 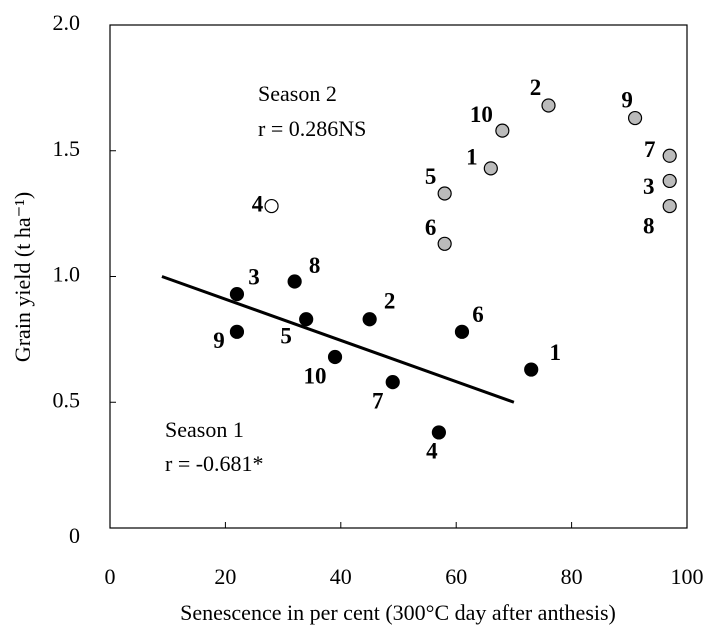 What do you see at coordinates (67, 148) in the screenshot?
I see `y-tick-label: 1.5` at bounding box center [67, 148].